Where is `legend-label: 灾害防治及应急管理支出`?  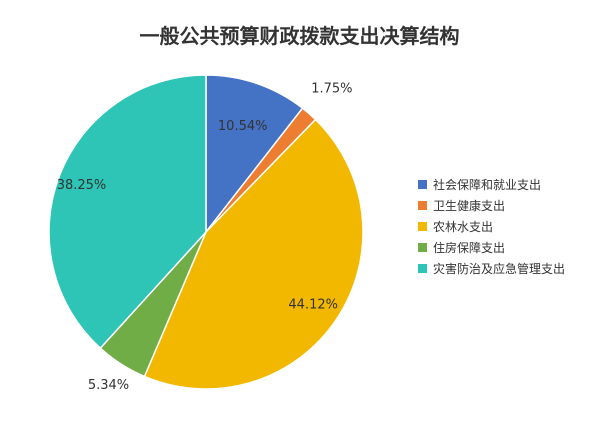 legend-label: 灾害防治及应急管理支出 is located at coordinates (499, 269).